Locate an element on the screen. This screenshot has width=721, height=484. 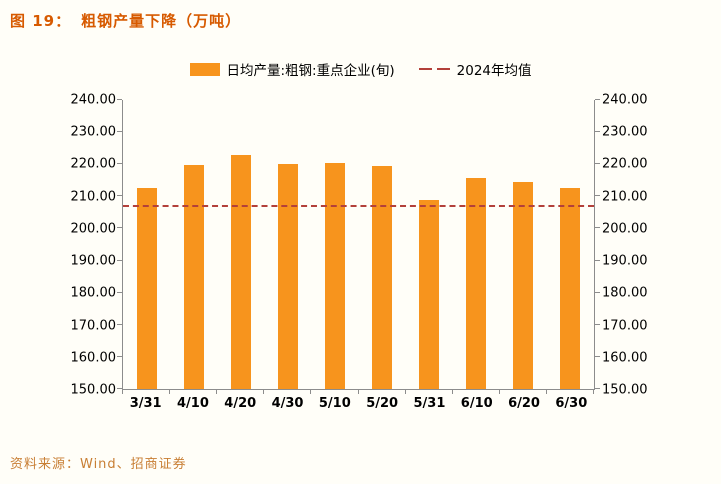
bar-6/30 is located at coordinates (570, 288).